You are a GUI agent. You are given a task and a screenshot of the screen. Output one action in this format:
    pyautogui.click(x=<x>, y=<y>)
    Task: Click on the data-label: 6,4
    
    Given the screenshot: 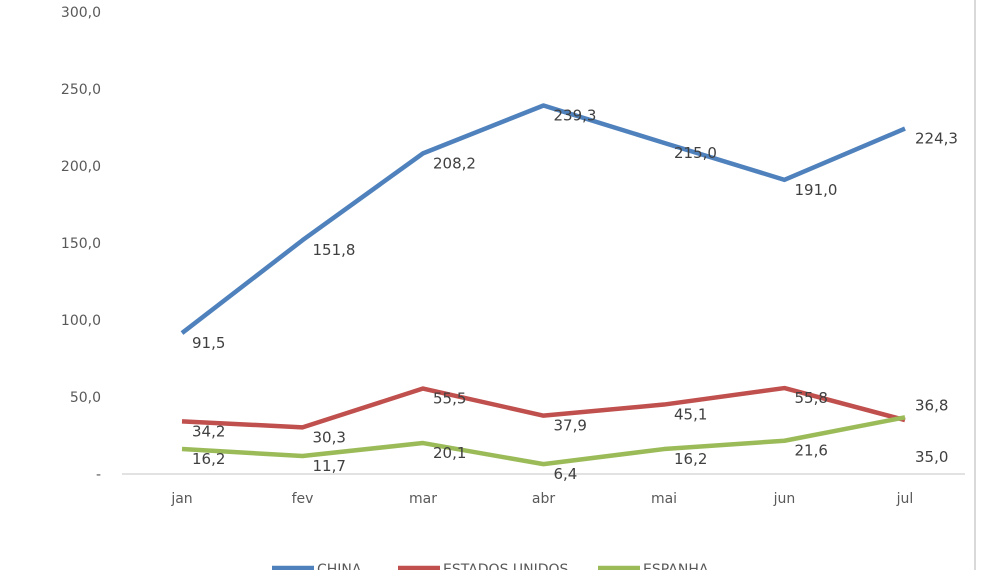 What is the action you would take?
    pyautogui.click(x=566, y=474)
    